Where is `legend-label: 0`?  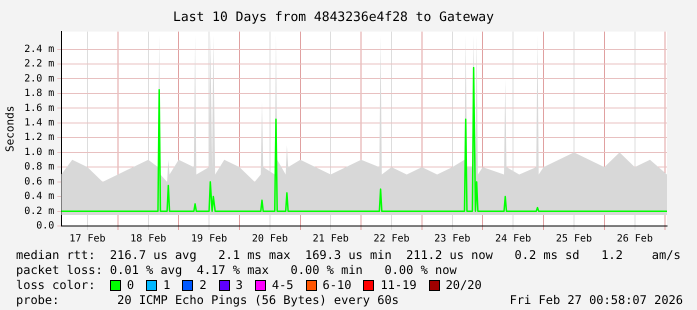 legend-label: 0 is located at coordinates (130, 285).